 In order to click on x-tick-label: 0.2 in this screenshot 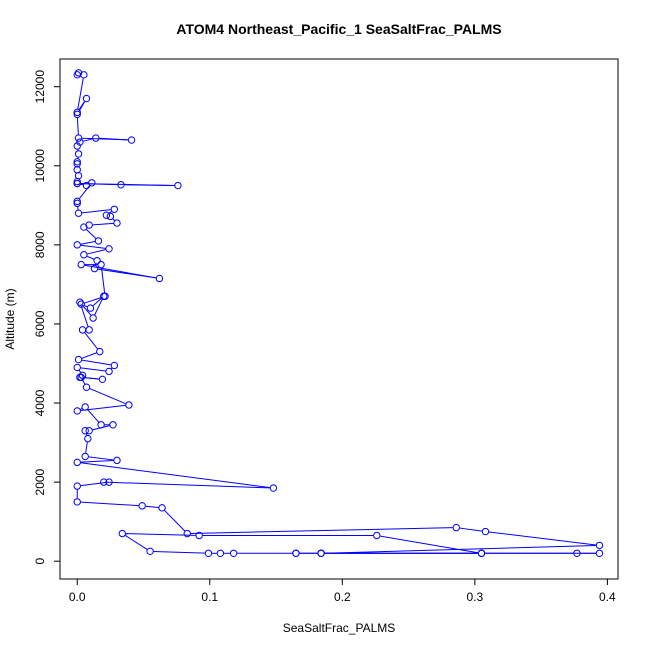, I will do `click(342, 597)`.